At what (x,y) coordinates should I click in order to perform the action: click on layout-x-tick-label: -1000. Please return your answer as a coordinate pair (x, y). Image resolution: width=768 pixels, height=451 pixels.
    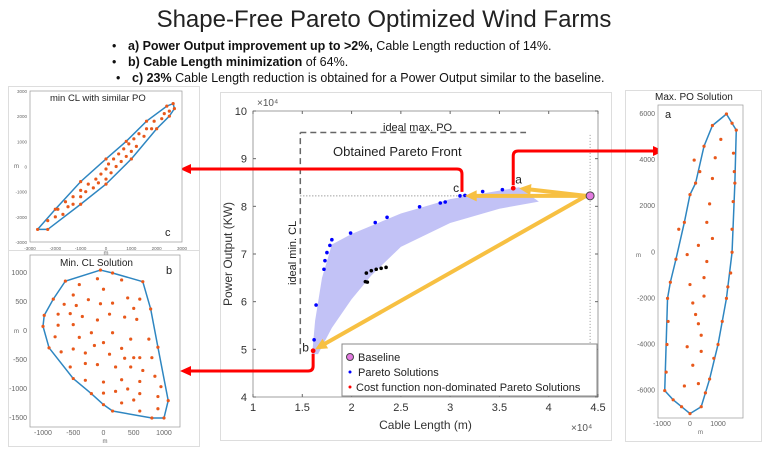
    Looking at the image, I should click on (81, 248).